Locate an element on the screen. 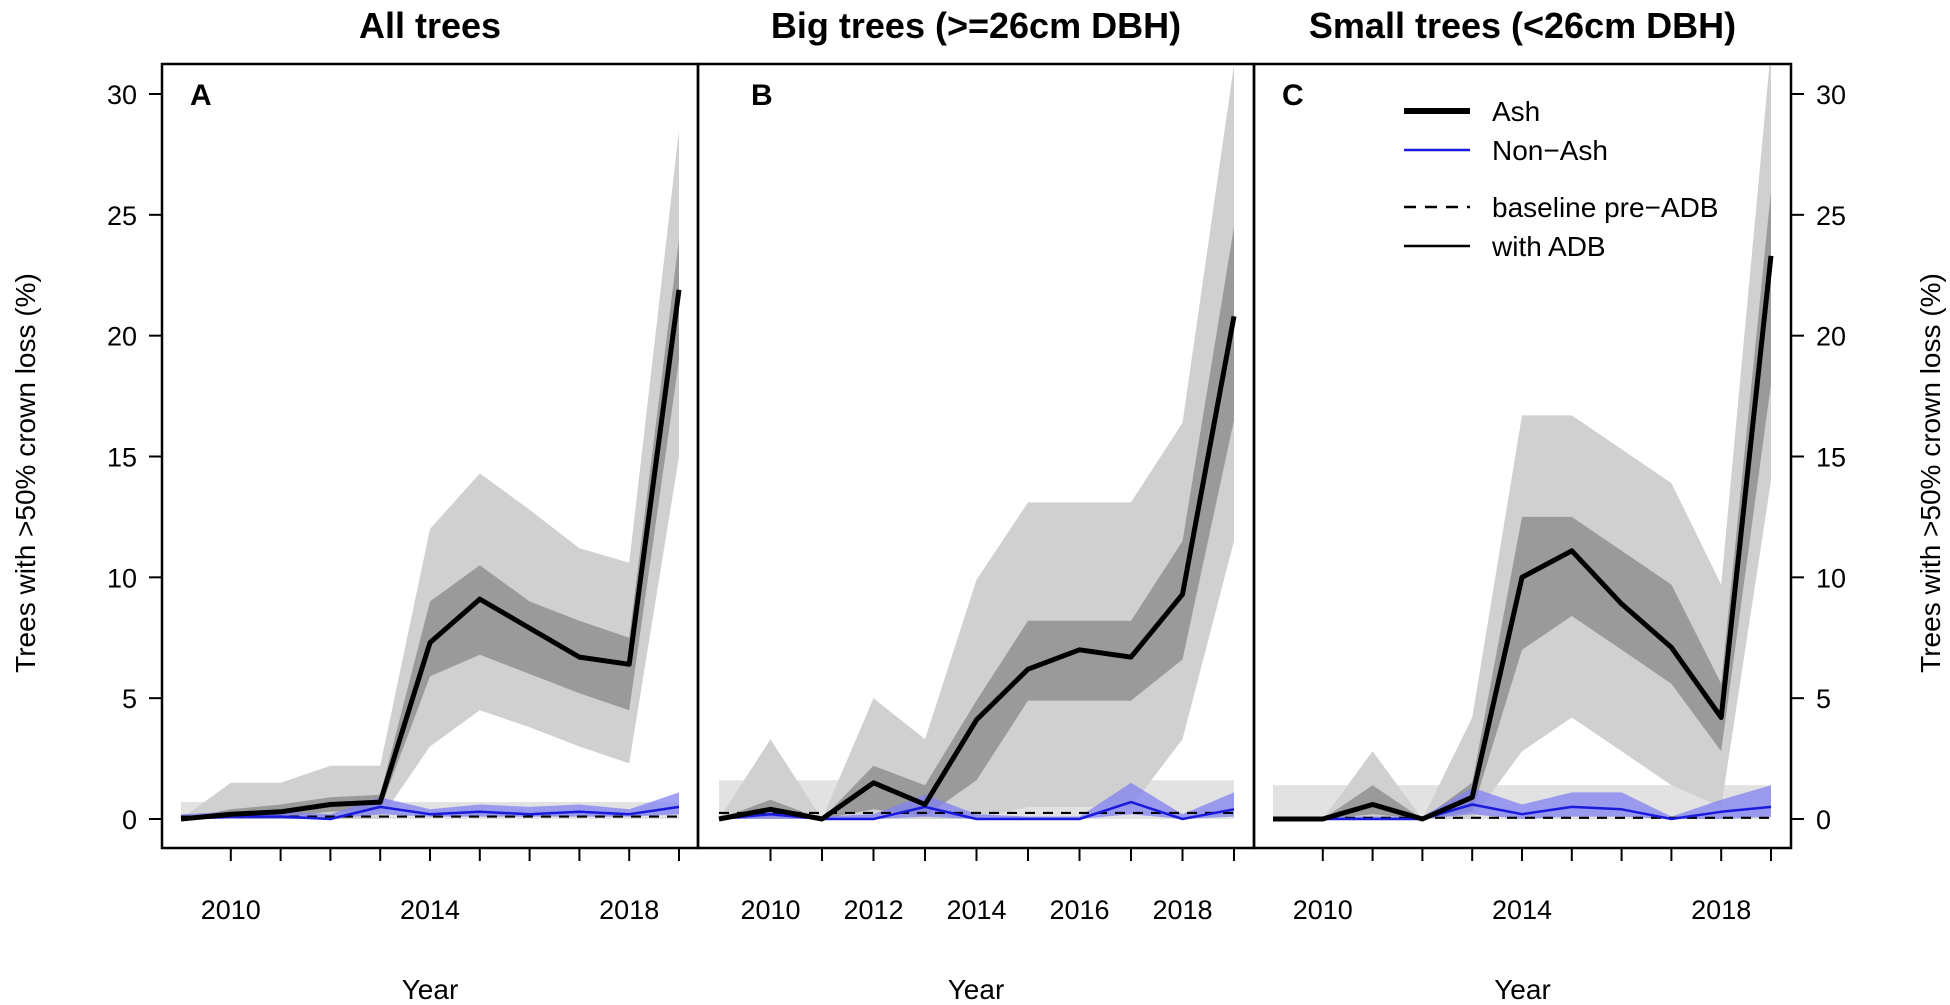 The height and width of the screenshot is (1005, 1950). legend-ash-label: Ash is located at coordinates (1516, 111).